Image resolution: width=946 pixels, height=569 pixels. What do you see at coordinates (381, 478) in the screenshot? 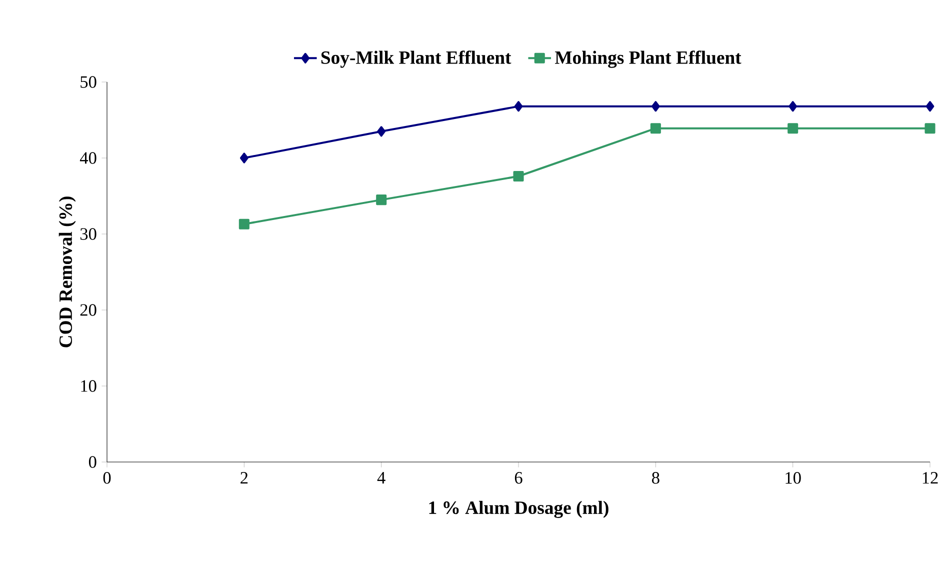
I see `x-tick-label: 4` at bounding box center [381, 478].